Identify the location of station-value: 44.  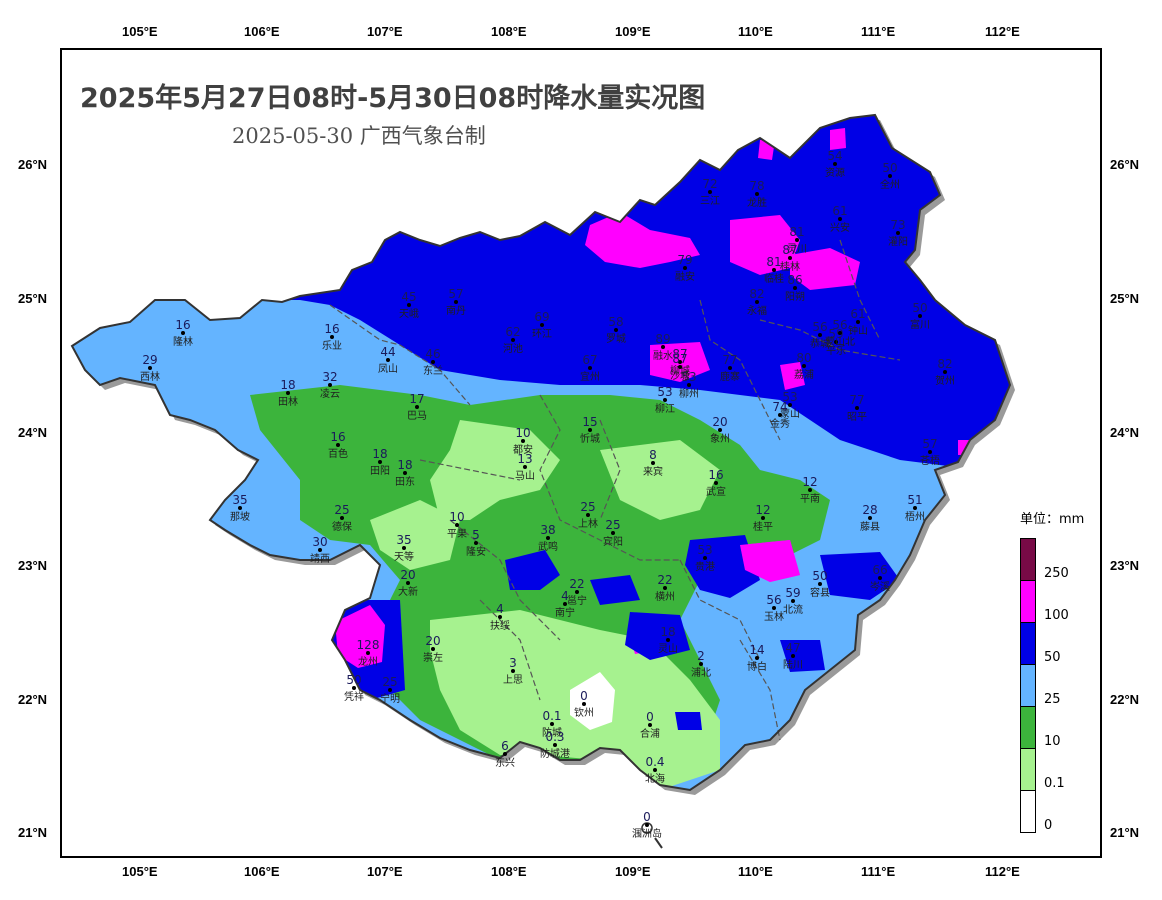
(387, 352).